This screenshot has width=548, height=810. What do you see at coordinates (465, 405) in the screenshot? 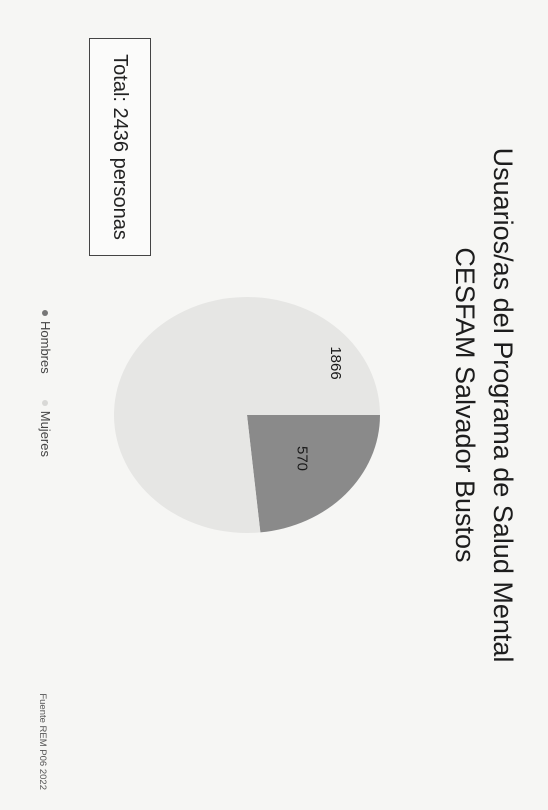
I see `chart-title-line-2: CESFAM Salvador Bustos` at bounding box center [465, 405].